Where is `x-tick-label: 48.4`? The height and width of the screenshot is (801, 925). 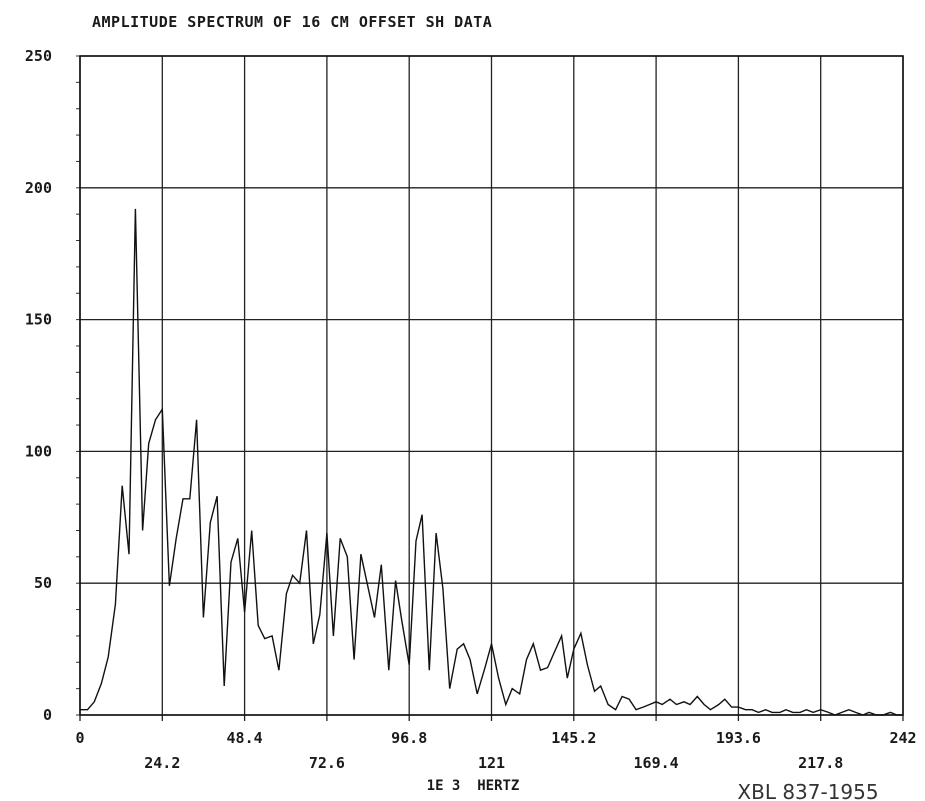 x-tick-label: 48.4 is located at coordinates (245, 738).